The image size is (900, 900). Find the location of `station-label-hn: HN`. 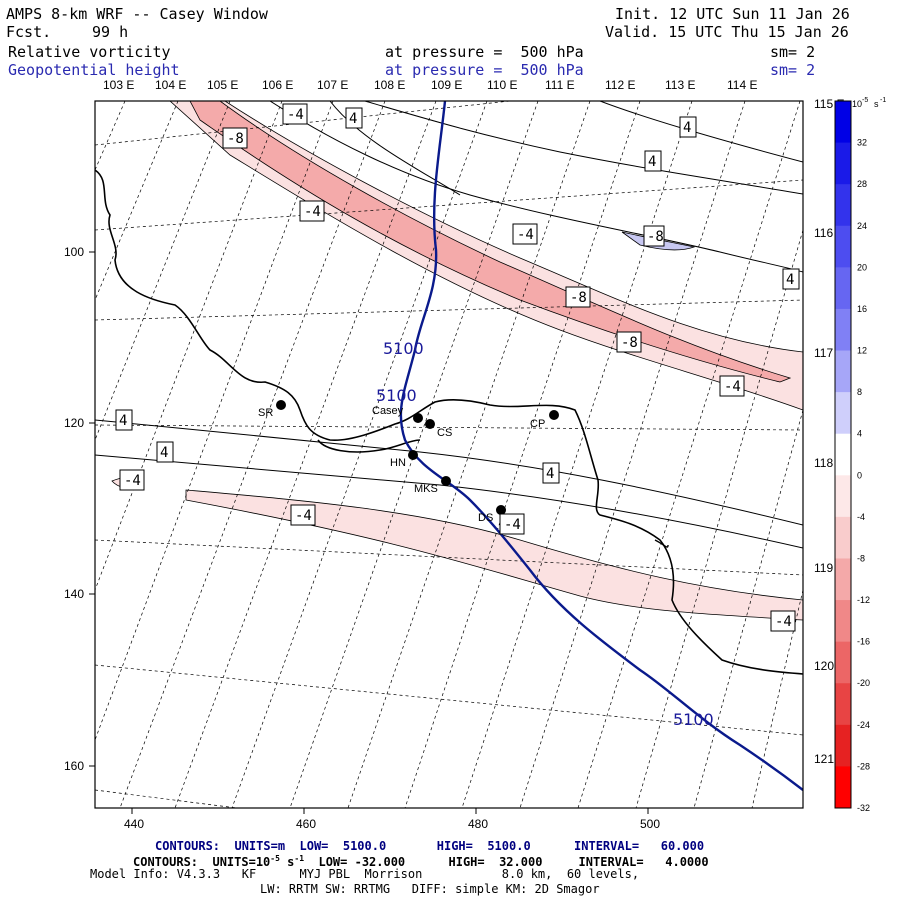

station-label-hn: HN is located at coordinates (398, 463).